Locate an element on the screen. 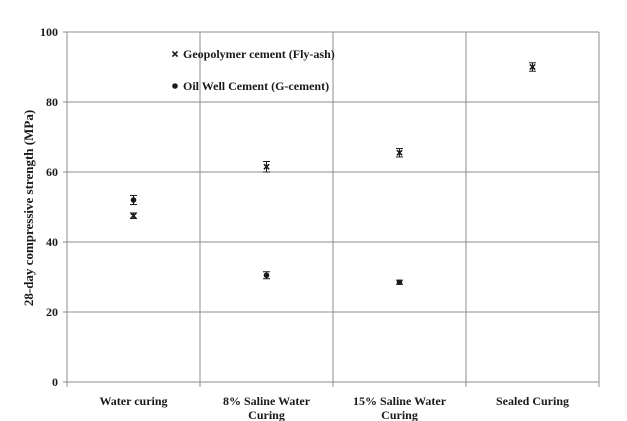 The height and width of the screenshot is (421, 627). legend-label-2: Oil Well Cement (G-cement) is located at coordinates (256, 86).